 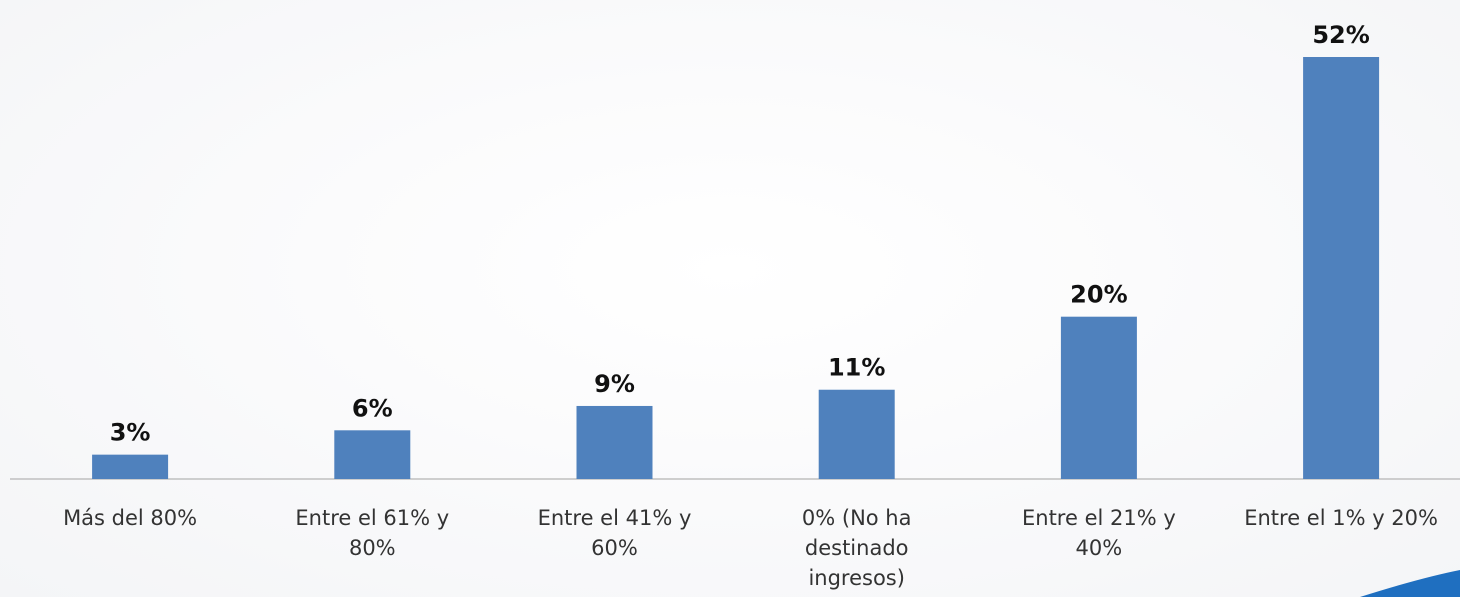 What do you see at coordinates (1098, 533) in the screenshot?
I see `x-tick-label: Entre el 21% y 40%` at bounding box center [1098, 533].